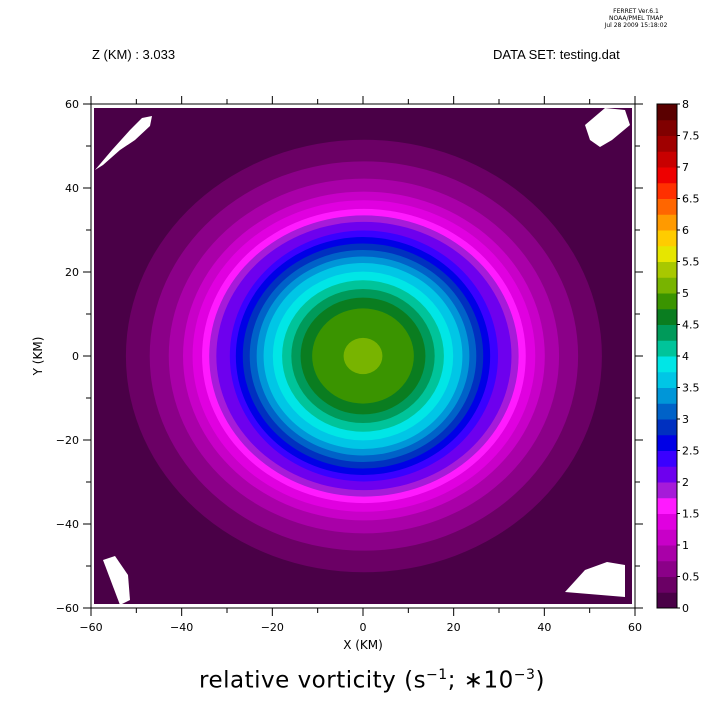 The image size is (713, 713). I want to click on colorbar-label: 6.5, so click(691, 199).